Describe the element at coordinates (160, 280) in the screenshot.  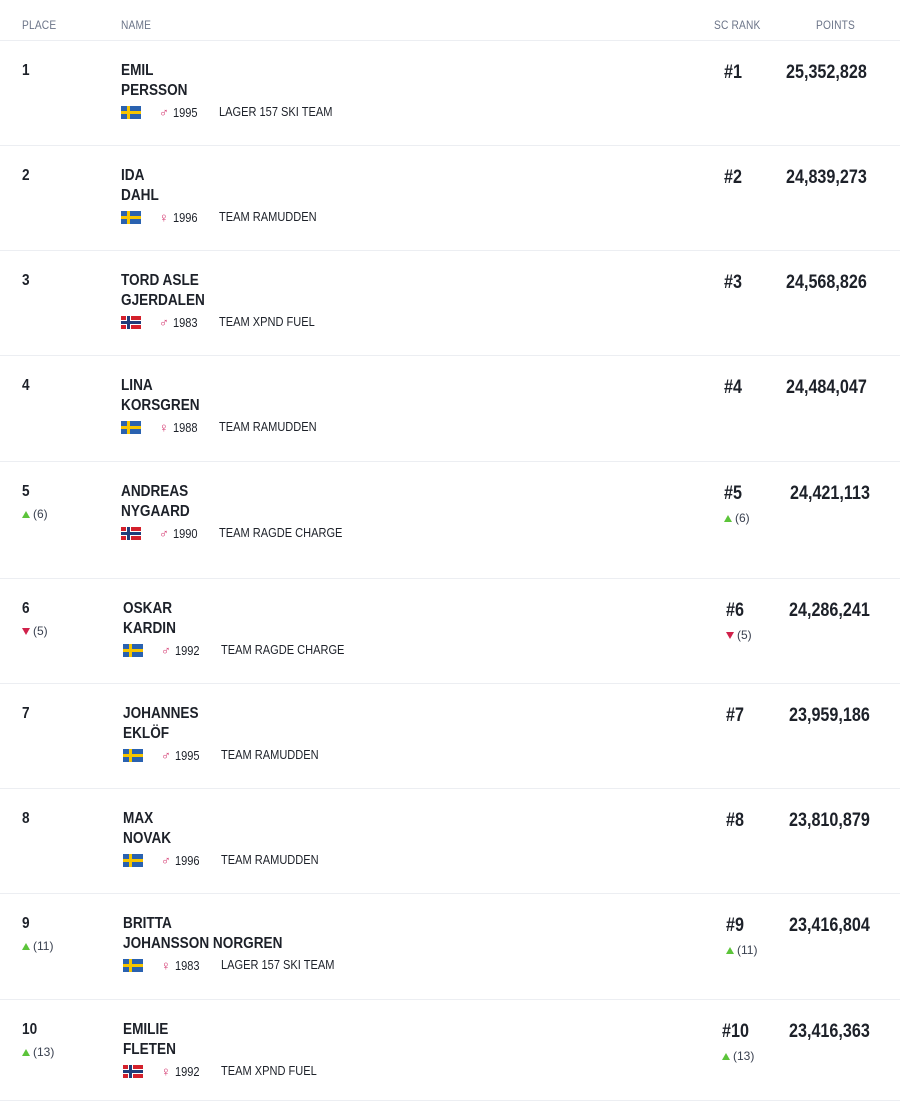
I see `athlete-first-name: TORD ASLE` at that location.